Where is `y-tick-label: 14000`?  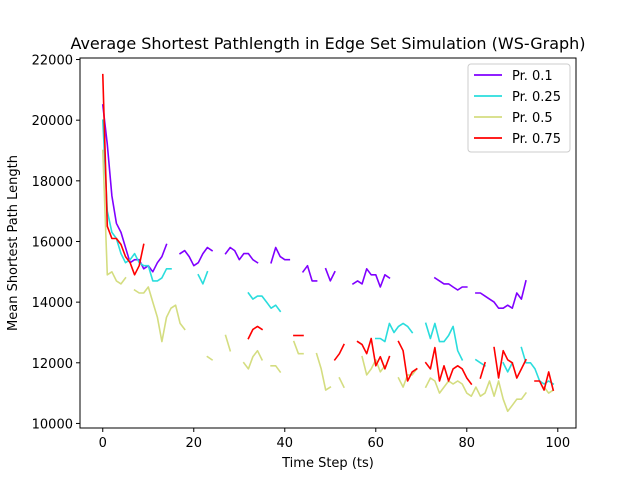 y-tick-label: 14000 is located at coordinates (52, 303).